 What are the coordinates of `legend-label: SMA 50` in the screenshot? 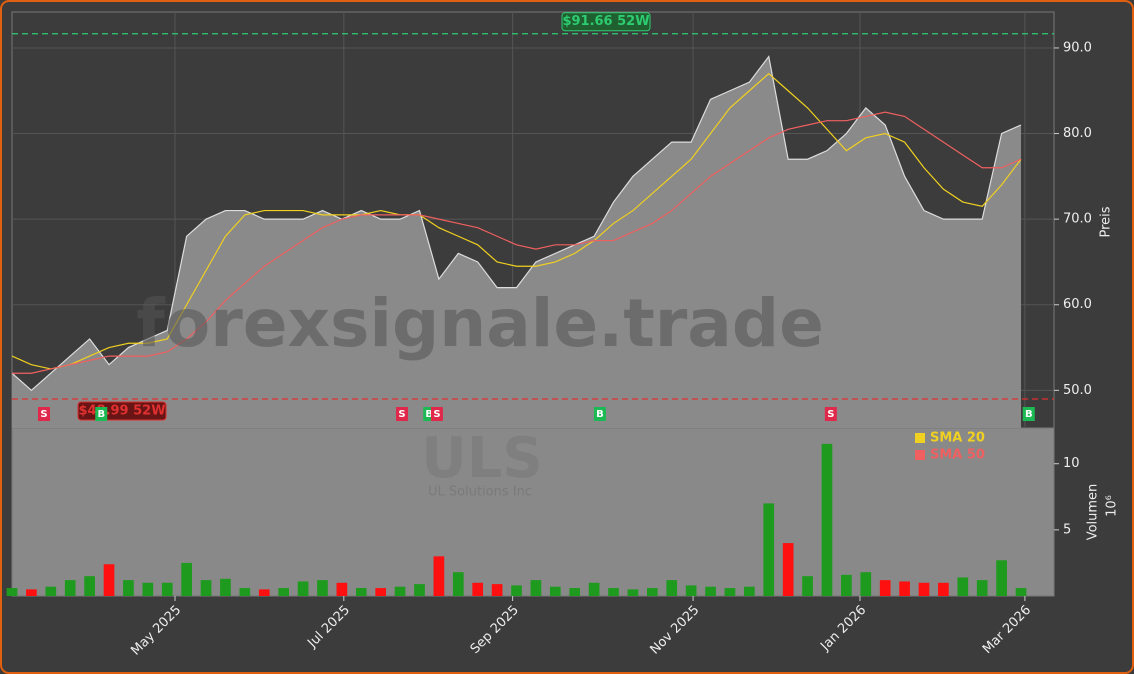 It's located at (957, 455).